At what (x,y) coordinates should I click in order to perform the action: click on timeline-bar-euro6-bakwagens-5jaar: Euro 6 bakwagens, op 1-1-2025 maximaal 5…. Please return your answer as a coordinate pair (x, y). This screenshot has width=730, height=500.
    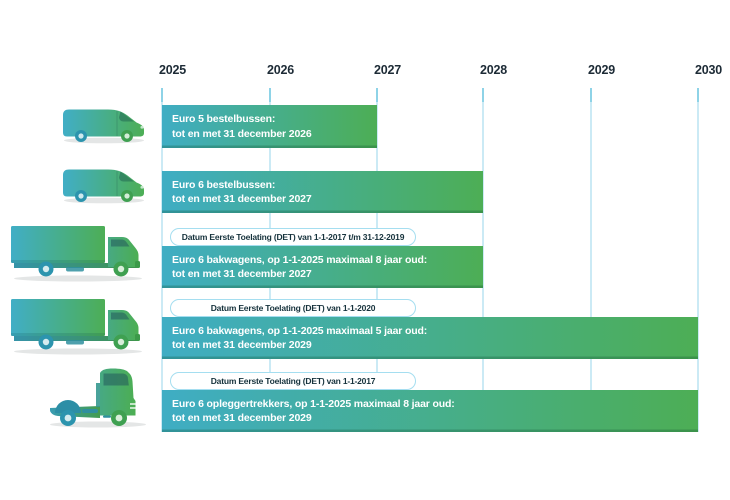
    Looking at the image, I should click on (430, 338).